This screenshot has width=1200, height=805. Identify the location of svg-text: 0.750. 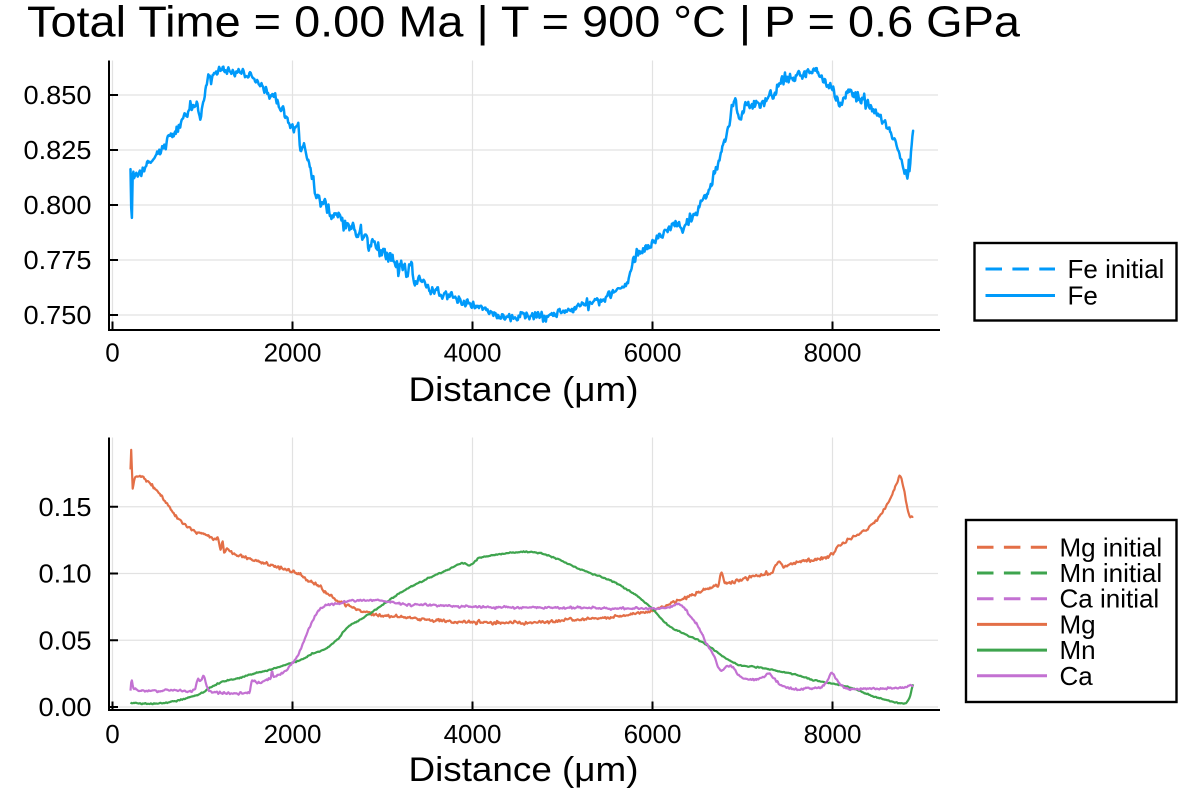
(58, 315).